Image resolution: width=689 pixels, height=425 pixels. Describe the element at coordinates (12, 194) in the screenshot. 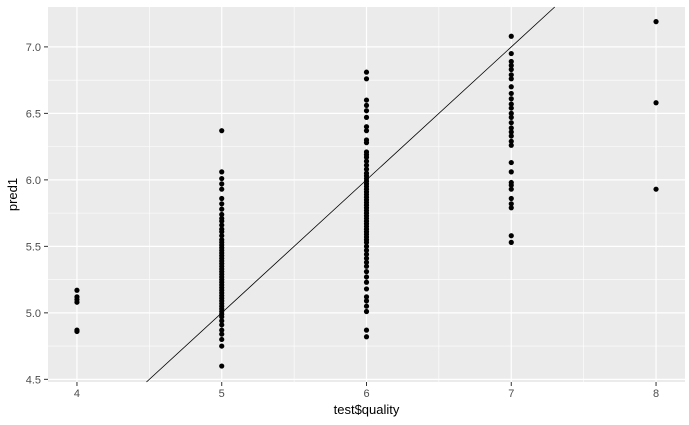

I see `y-axis-title: pred1` at that location.